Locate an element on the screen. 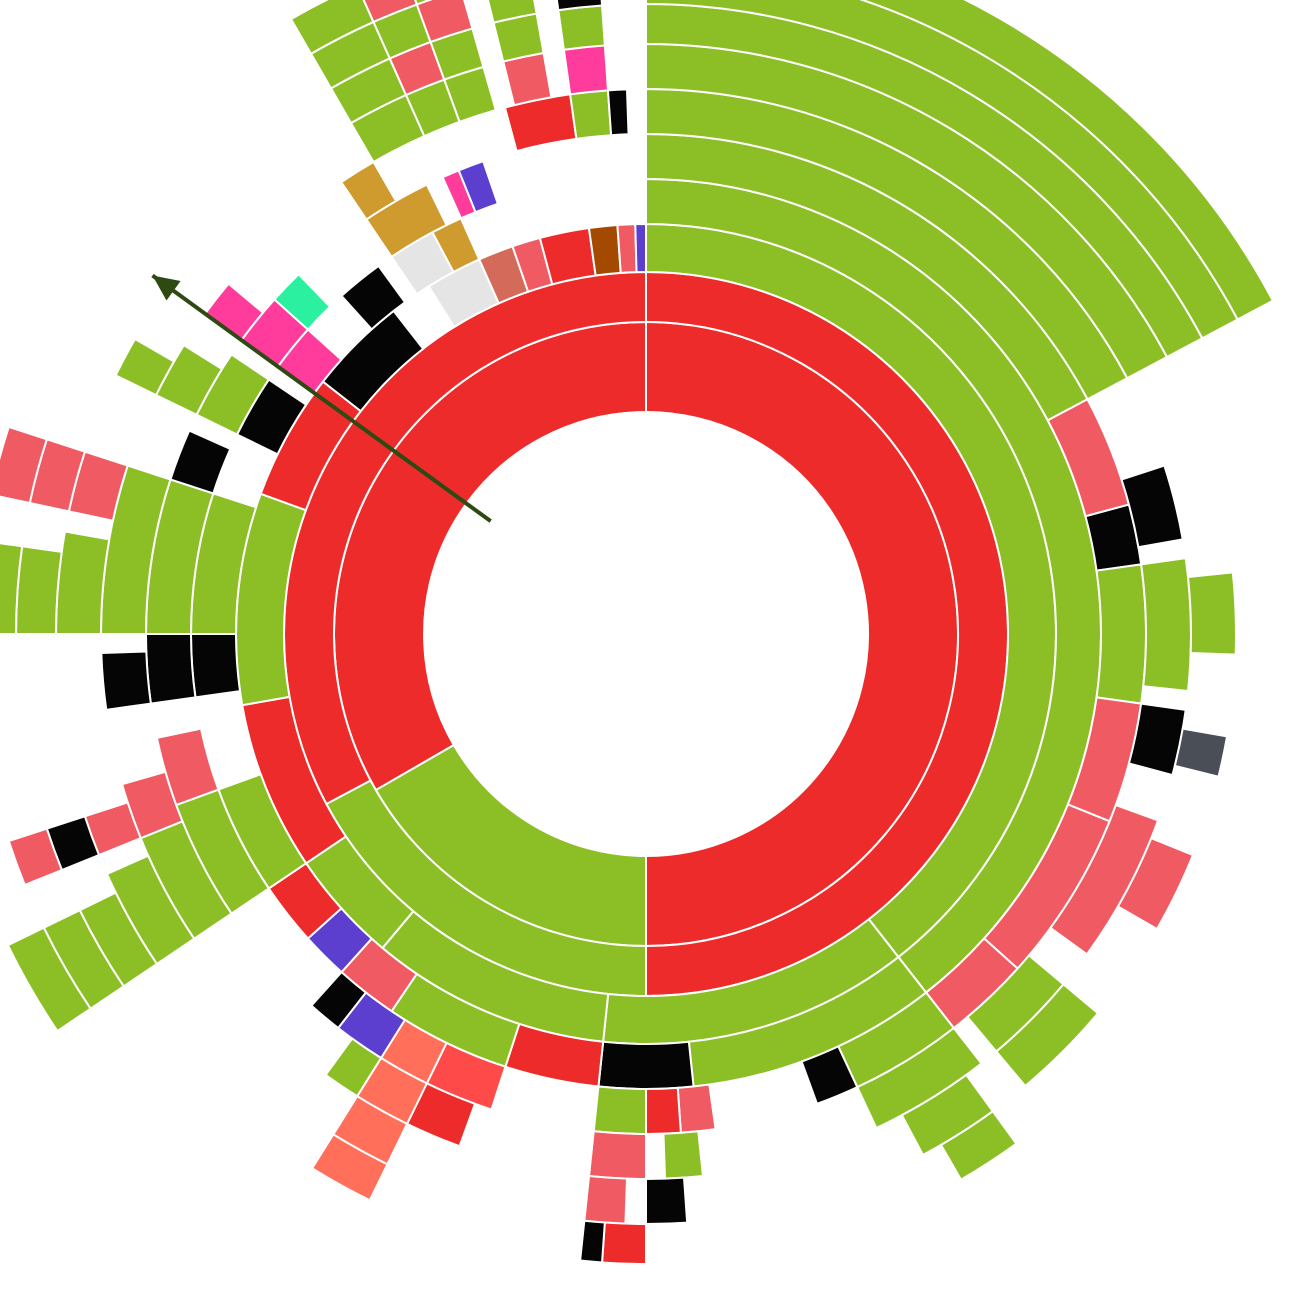 The width and height of the screenshot is (1303, 1302). sunburst-segment-r2-s14 is located at coordinates (640, 248).